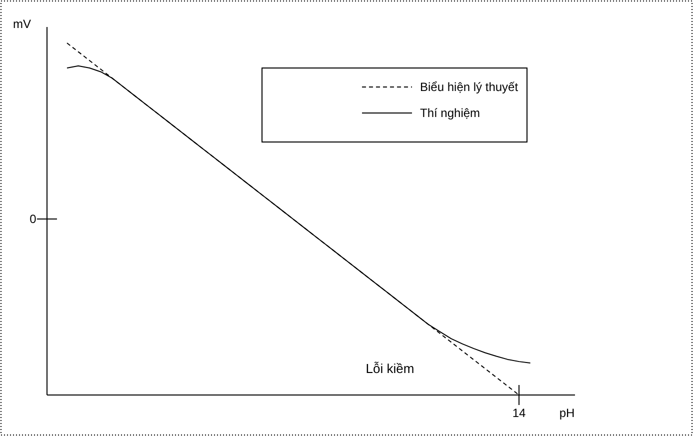 The image size is (693, 436). What do you see at coordinates (450, 113) in the screenshot?
I see `legend-label: Thí nghiệm` at bounding box center [450, 113].